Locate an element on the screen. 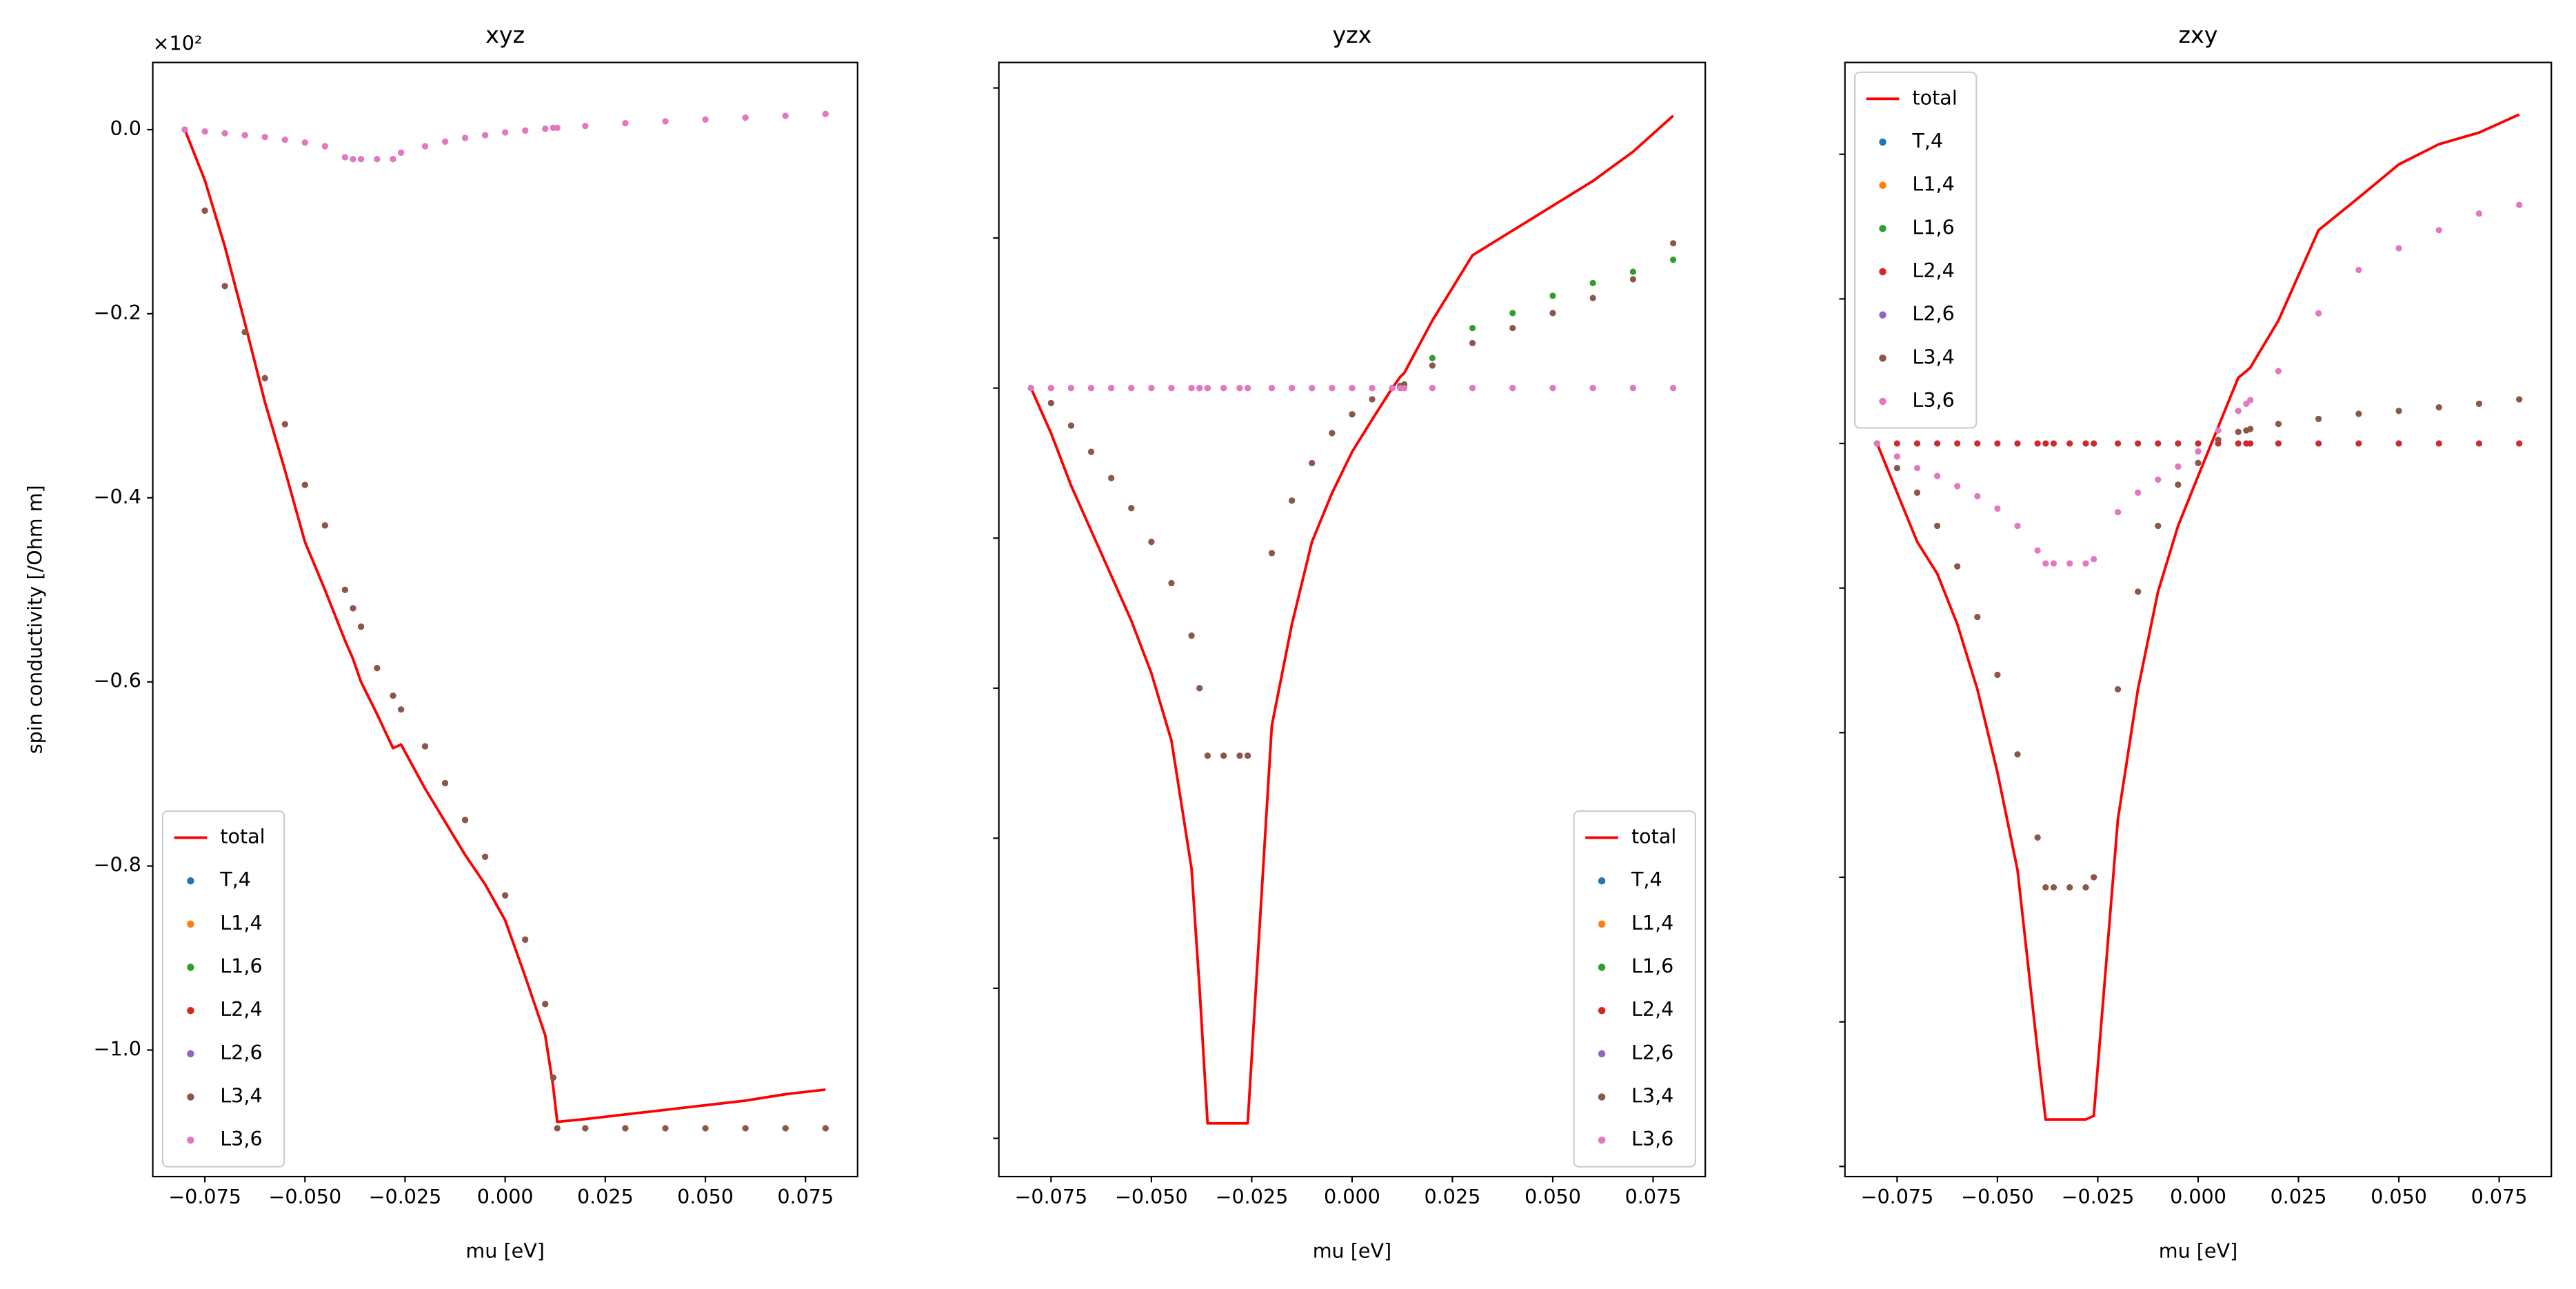  x-tick-label: −0.025 is located at coordinates (405, 1196).